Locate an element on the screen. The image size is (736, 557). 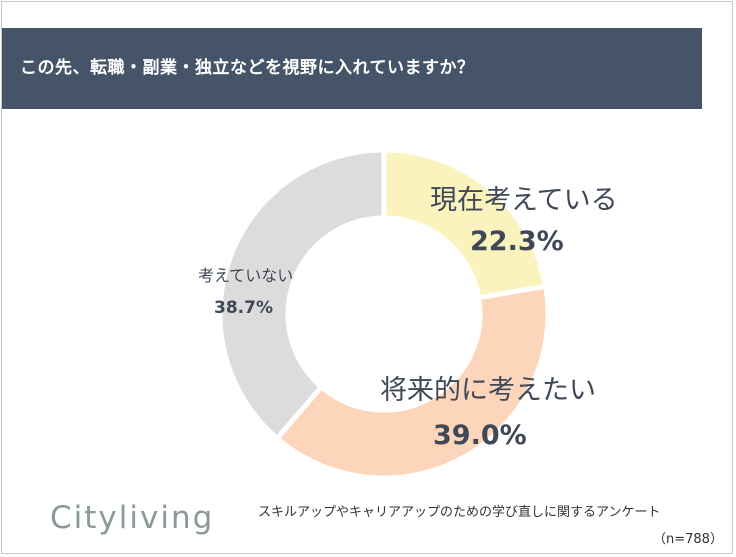
slice-label-not-considering: 考えていない is located at coordinates (246, 275).